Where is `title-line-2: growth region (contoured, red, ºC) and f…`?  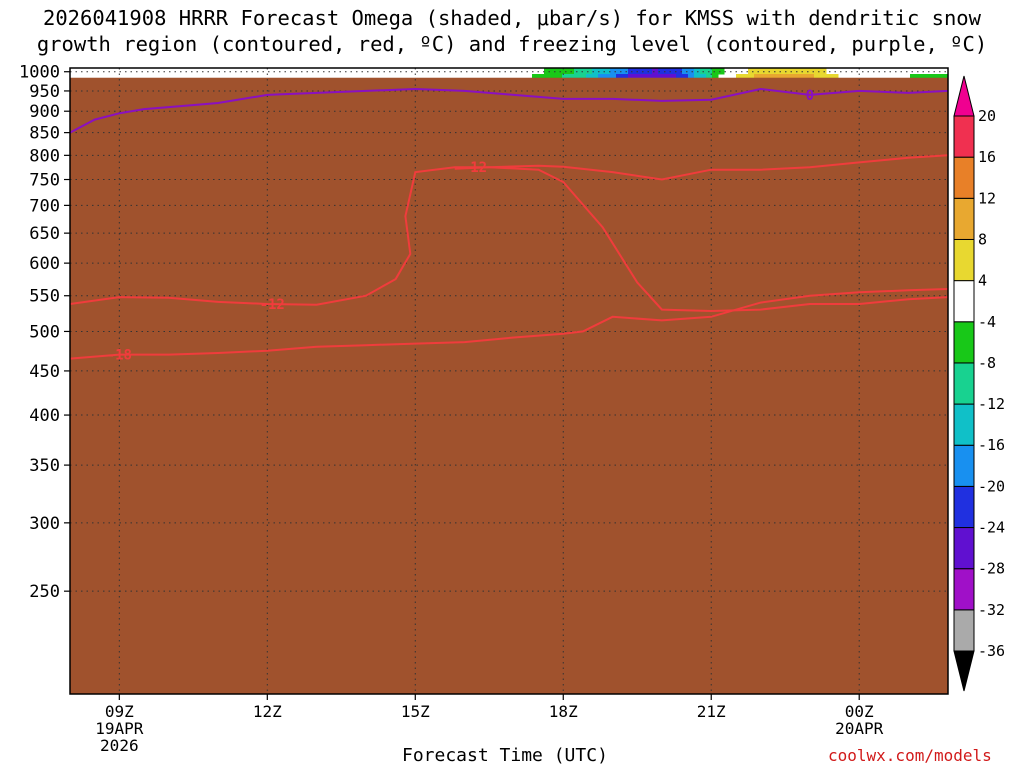 title-line-2: growth region (contoured, red, ºC) and f… is located at coordinates (512, 44).